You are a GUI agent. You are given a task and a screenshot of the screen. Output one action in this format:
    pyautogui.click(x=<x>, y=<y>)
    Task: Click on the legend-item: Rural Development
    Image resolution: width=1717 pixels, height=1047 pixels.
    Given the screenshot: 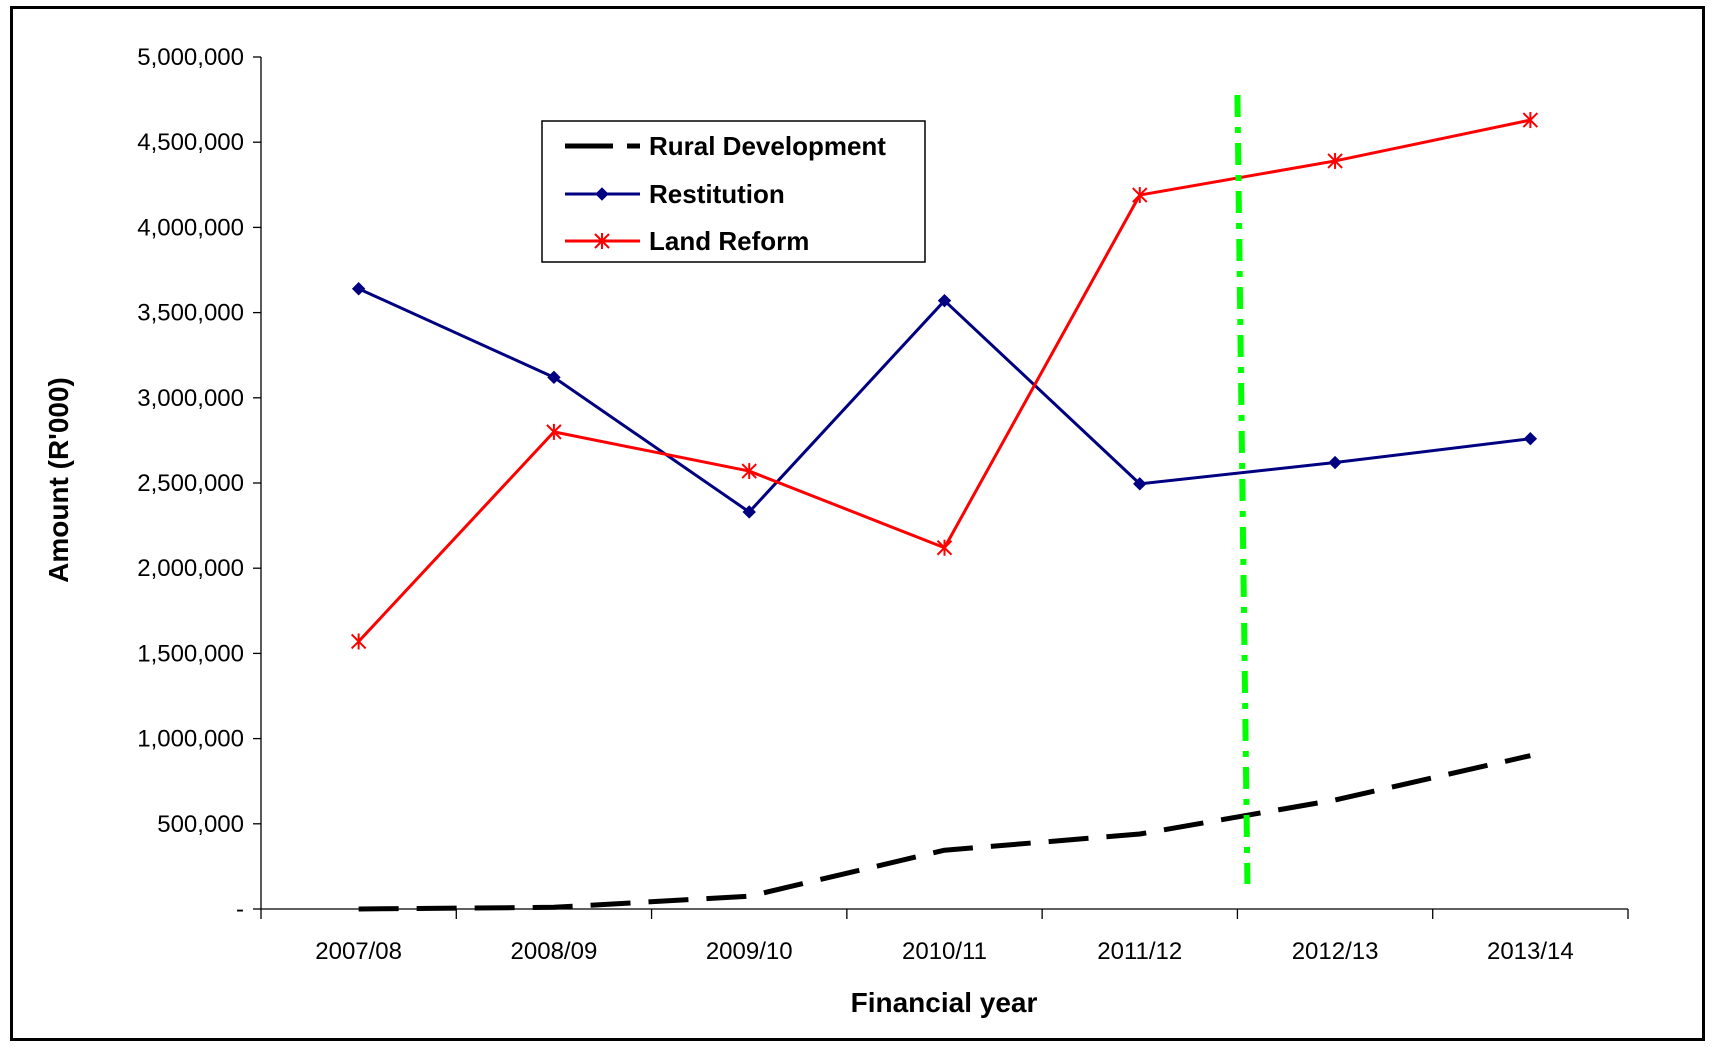 What is the action you would take?
    pyautogui.click(x=725, y=146)
    